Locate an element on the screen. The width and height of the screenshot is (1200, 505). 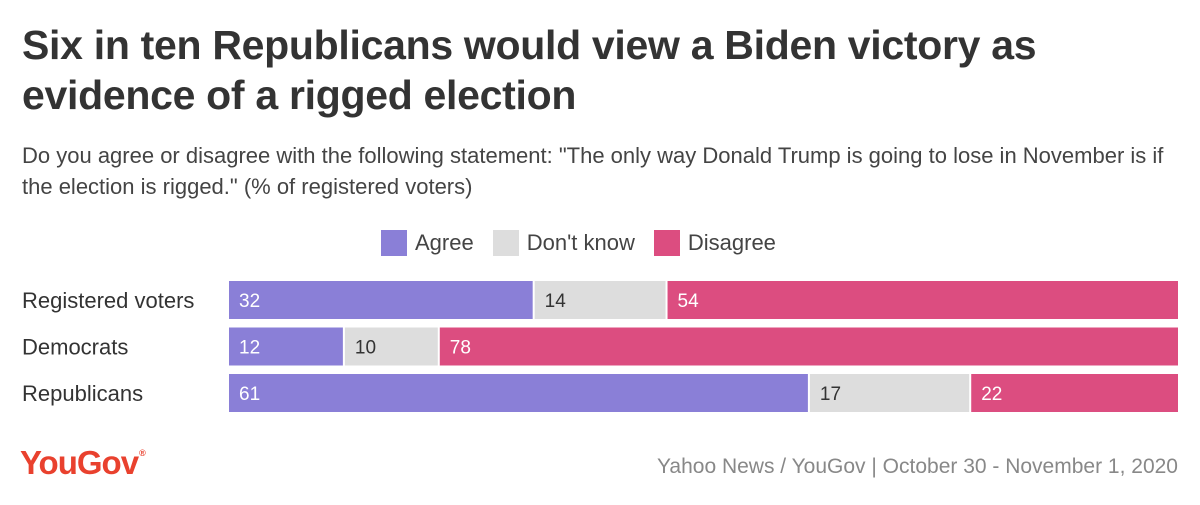
legend: Agree Don't know Disagree is located at coordinates (588, 243).